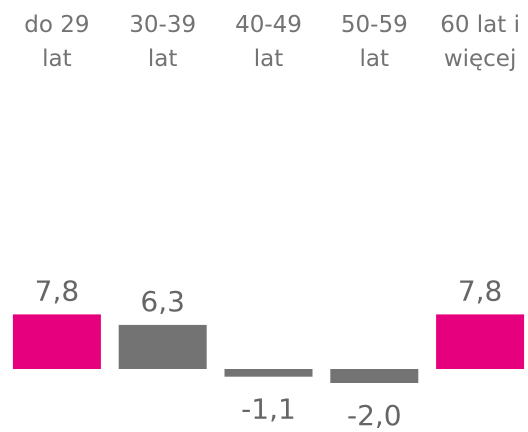 This screenshot has width=528, height=432. I want to click on category-label: 30-39 lat, so click(163, 42).